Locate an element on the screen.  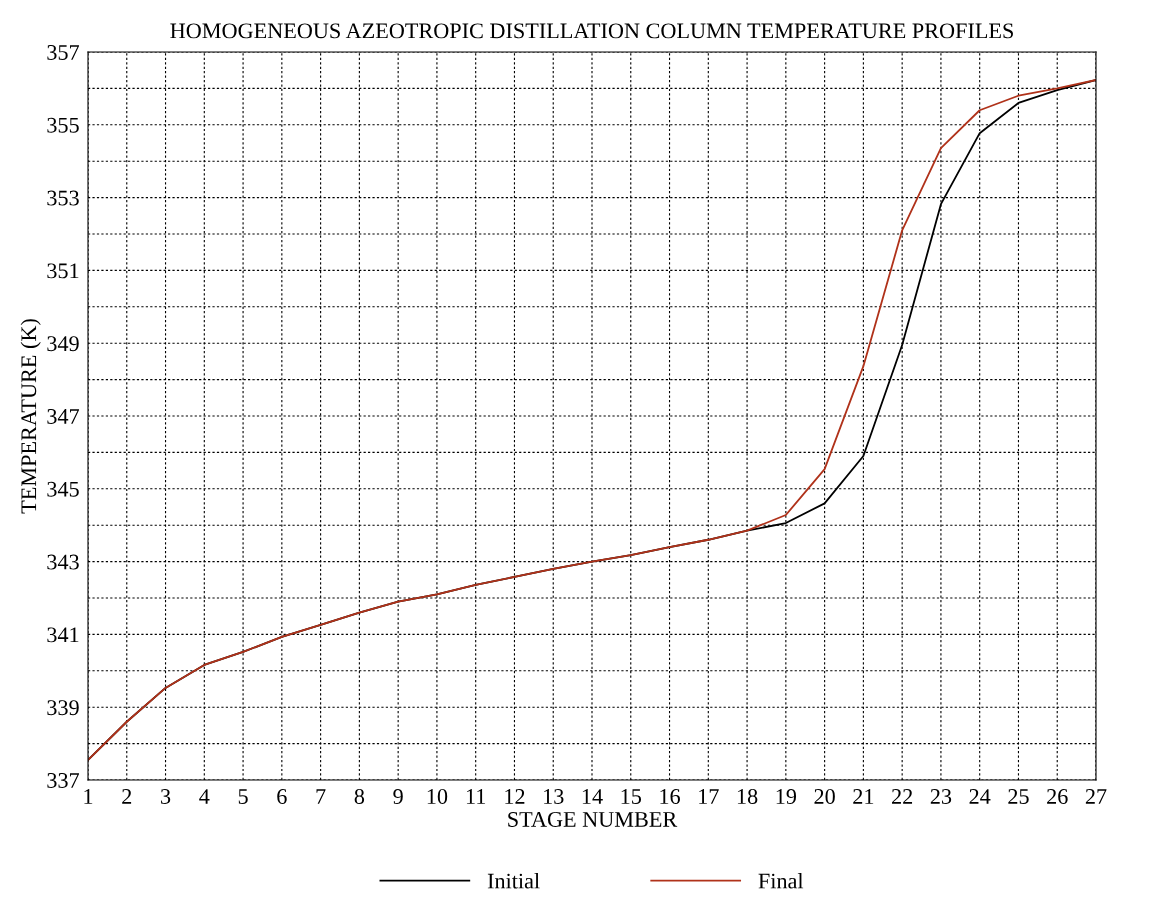
x-tick-label: 17 is located at coordinates (709, 796).